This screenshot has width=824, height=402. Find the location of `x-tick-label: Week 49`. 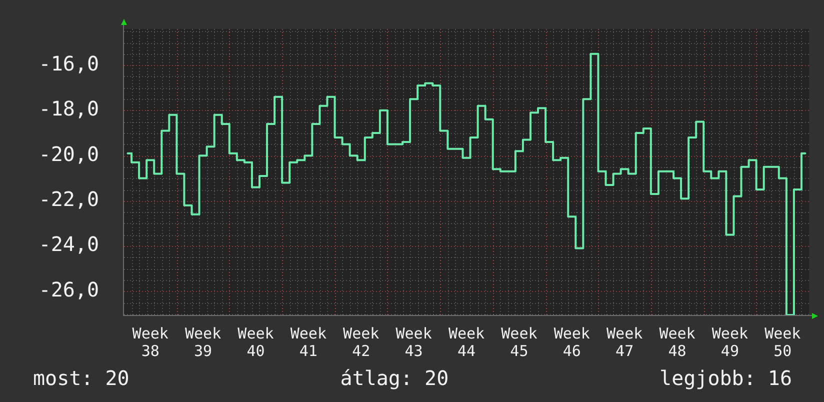

x-tick-label: Week 49 is located at coordinates (730, 342).